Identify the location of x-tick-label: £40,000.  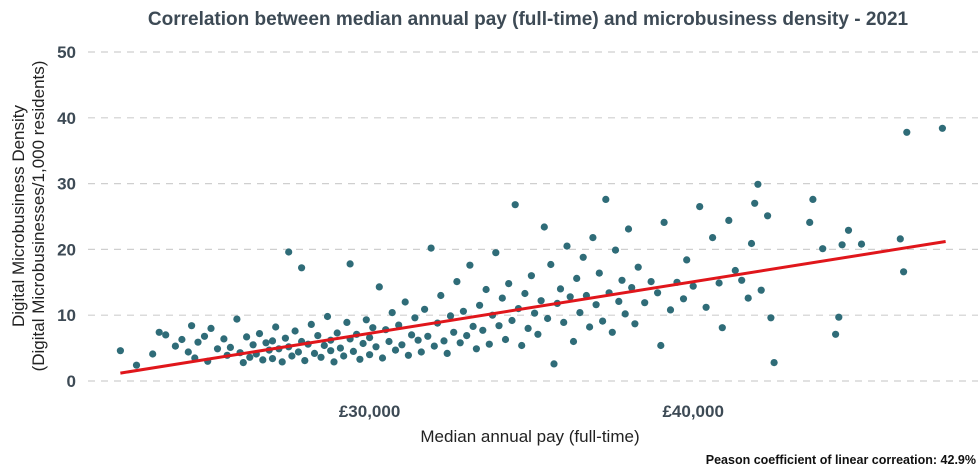
(692, 411).